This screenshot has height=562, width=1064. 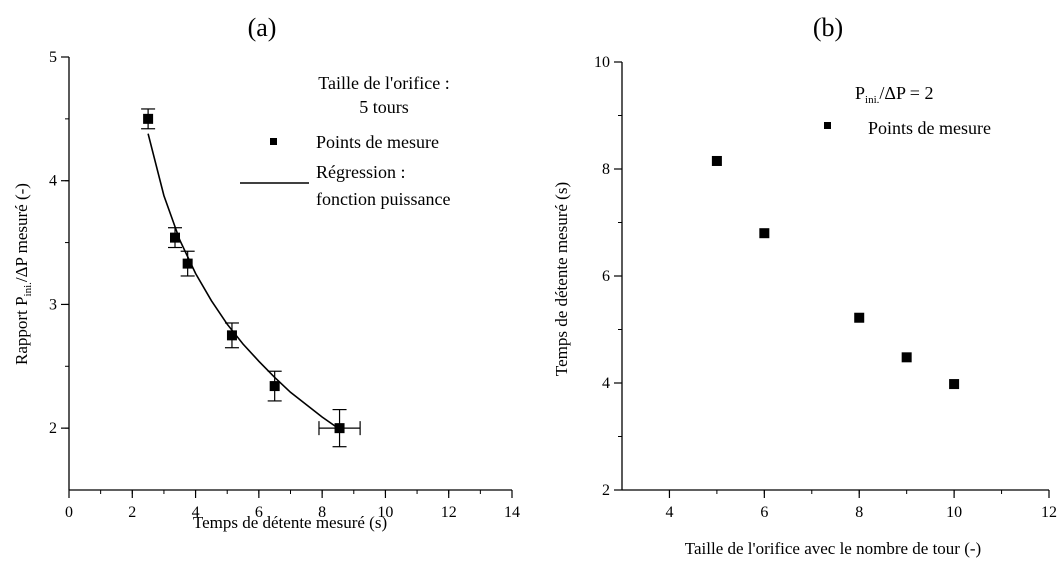 What do you see at coordinates (1049, 512) in the screenshot?
I see `panel-b-x-tick-label: 12` at bounding box center [1049, 512].